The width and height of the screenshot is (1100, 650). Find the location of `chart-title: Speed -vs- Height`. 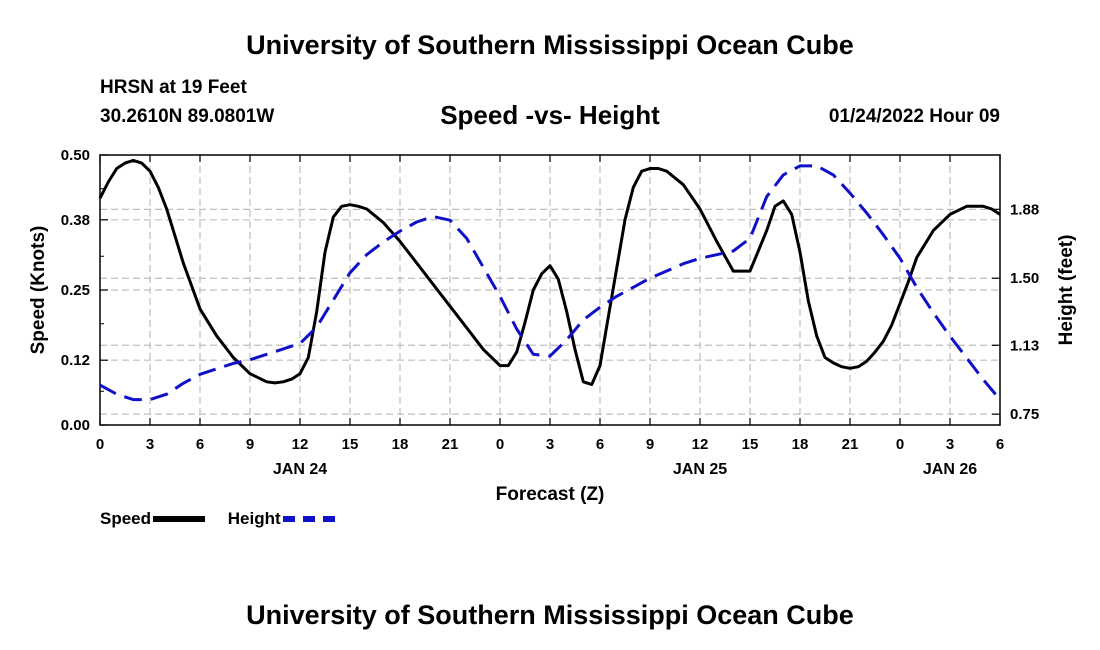

chart-title: Speed -vs- Height is located at coordinates (550, 115).